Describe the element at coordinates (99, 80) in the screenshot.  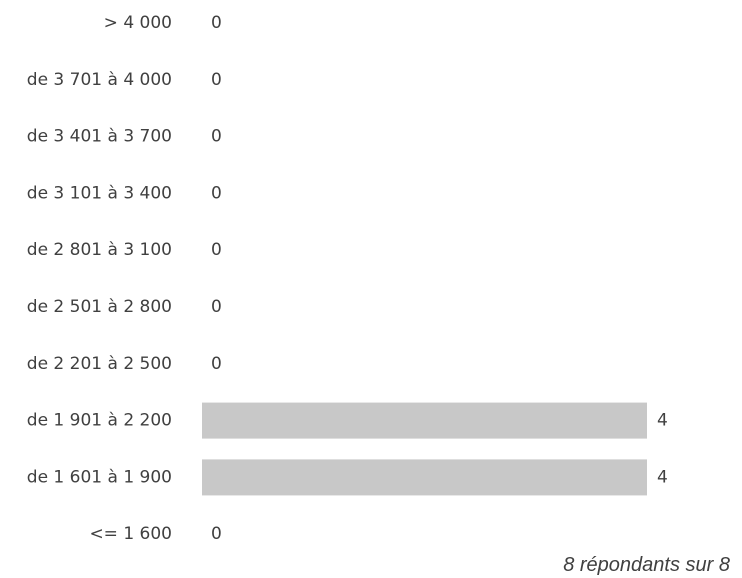
I see `category-label: de 3 701 à 4 000` at that location.